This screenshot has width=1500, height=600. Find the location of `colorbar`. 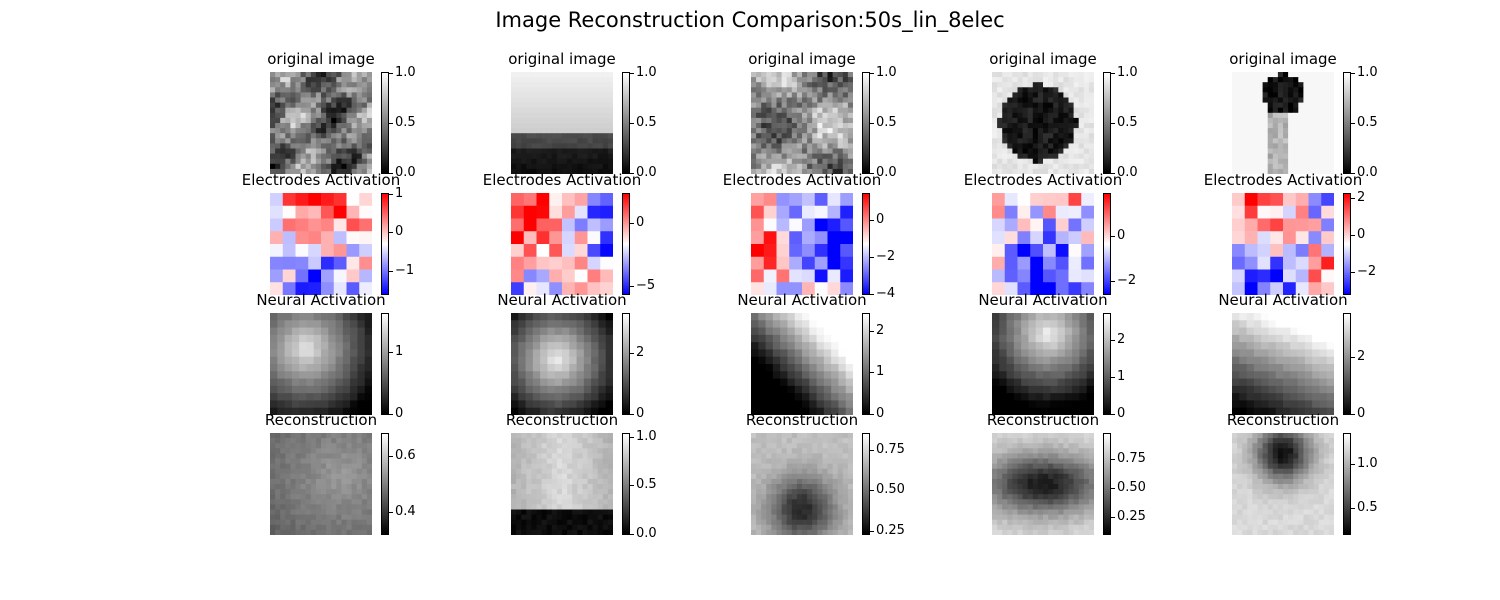

colorbar is located at coordinates (1107, 123).